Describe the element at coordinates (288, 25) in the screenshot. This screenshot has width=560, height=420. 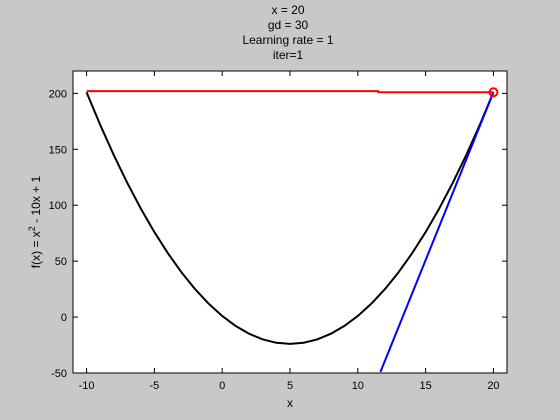
I see `title-line-2: gd = 30` at that location.